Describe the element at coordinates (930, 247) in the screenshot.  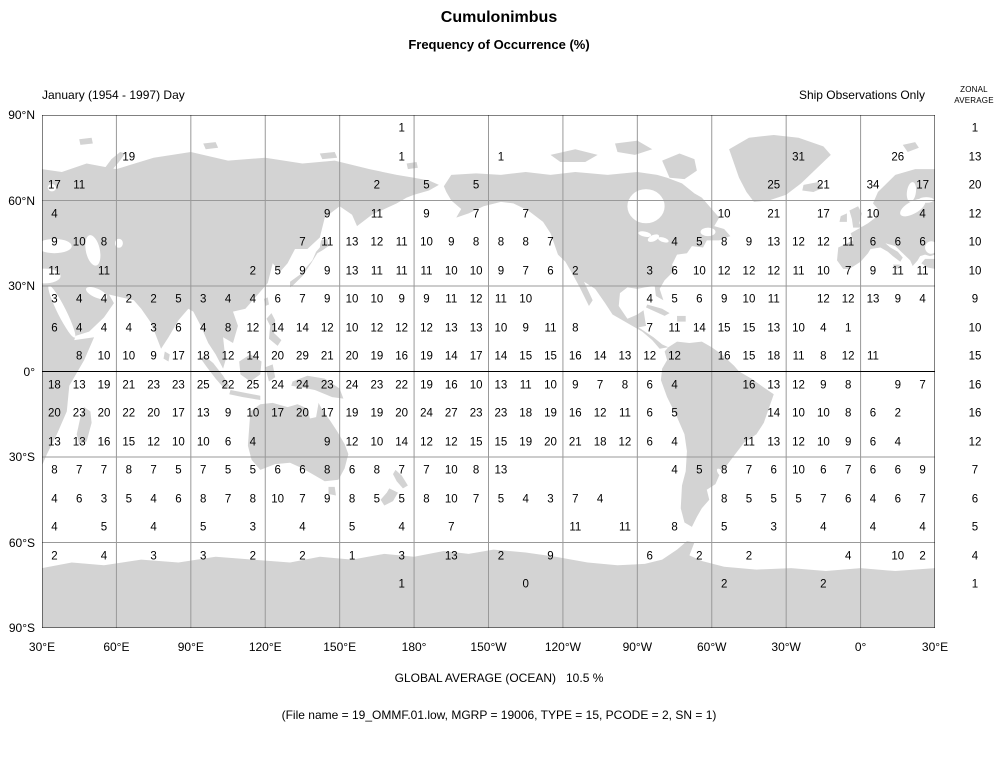
I see `black-sea-west` at that location.